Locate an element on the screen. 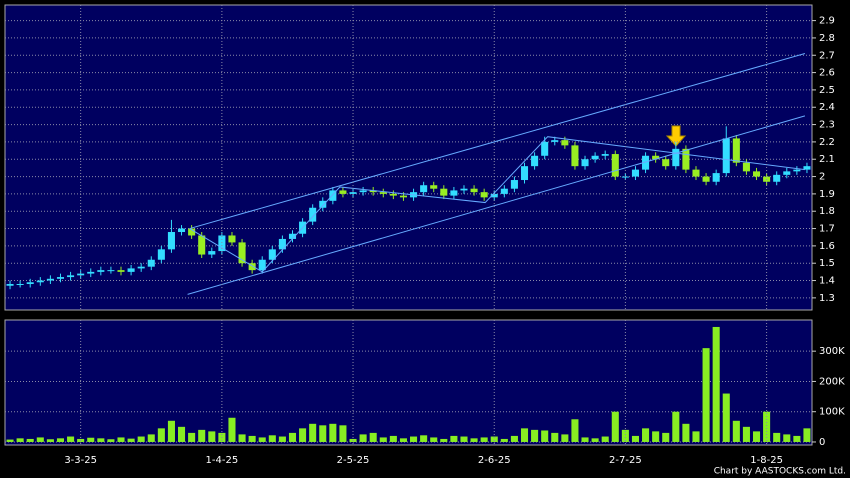  y-tick-label: 2.6 is located at coordinates (827, 73).